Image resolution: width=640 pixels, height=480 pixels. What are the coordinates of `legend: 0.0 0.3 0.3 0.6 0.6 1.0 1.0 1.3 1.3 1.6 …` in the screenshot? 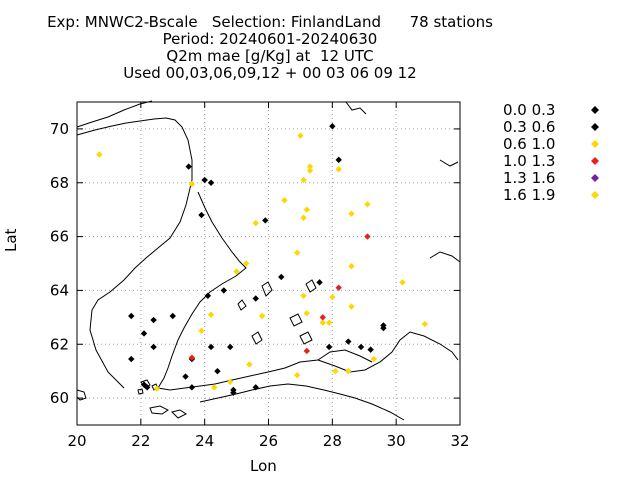 It's located at (553, 153).